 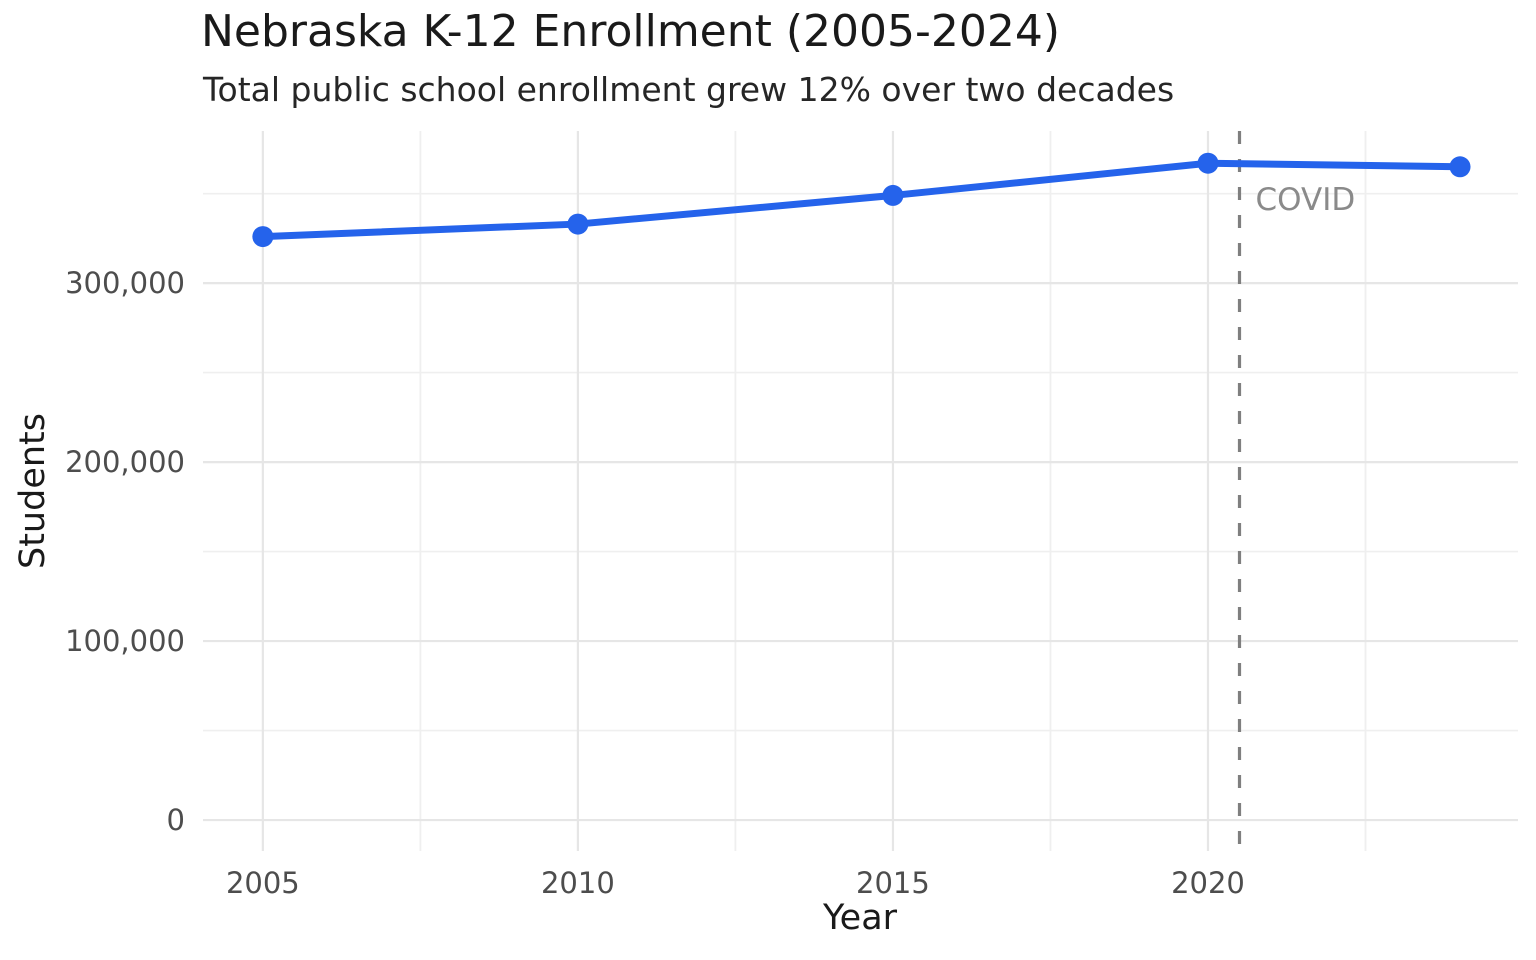 I want to click on x-tick-label: 2015, so click(x=893, y=883).